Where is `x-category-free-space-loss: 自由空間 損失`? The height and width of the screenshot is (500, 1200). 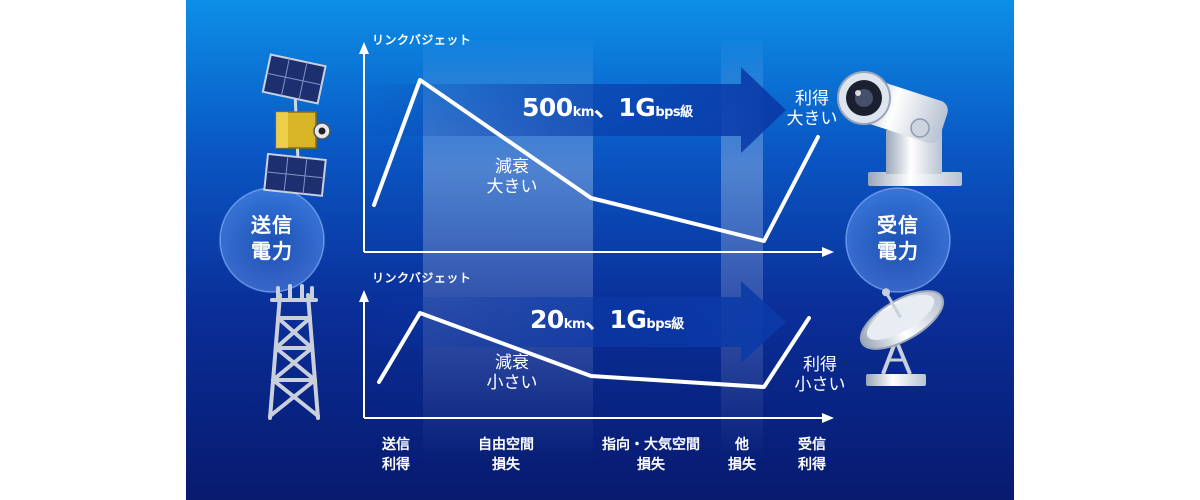 x-category-free-space-loss: 自由空間 損失 is located at coordinates (506, 455).